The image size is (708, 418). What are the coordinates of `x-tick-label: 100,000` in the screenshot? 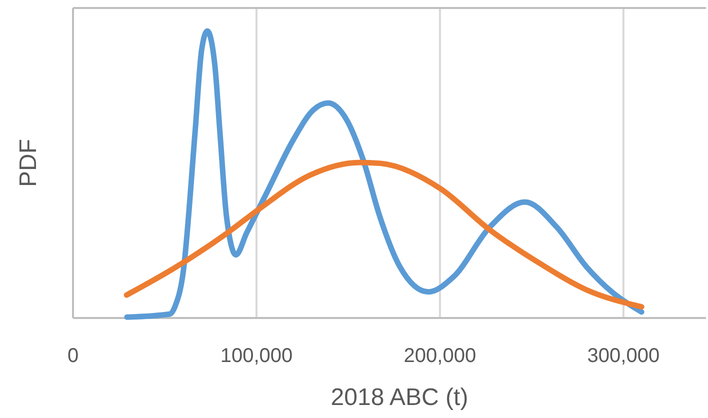 It's located at (256, 356).